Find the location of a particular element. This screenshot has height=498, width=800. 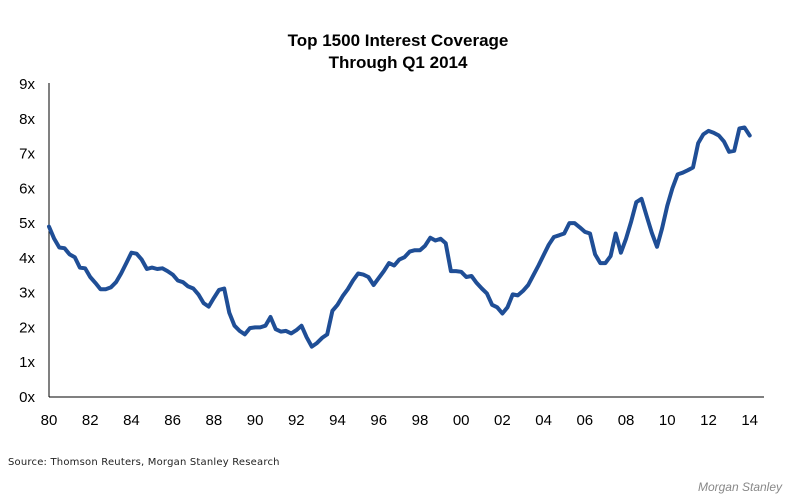

x-tick-label: 98 is located at coordinates (420, 420).